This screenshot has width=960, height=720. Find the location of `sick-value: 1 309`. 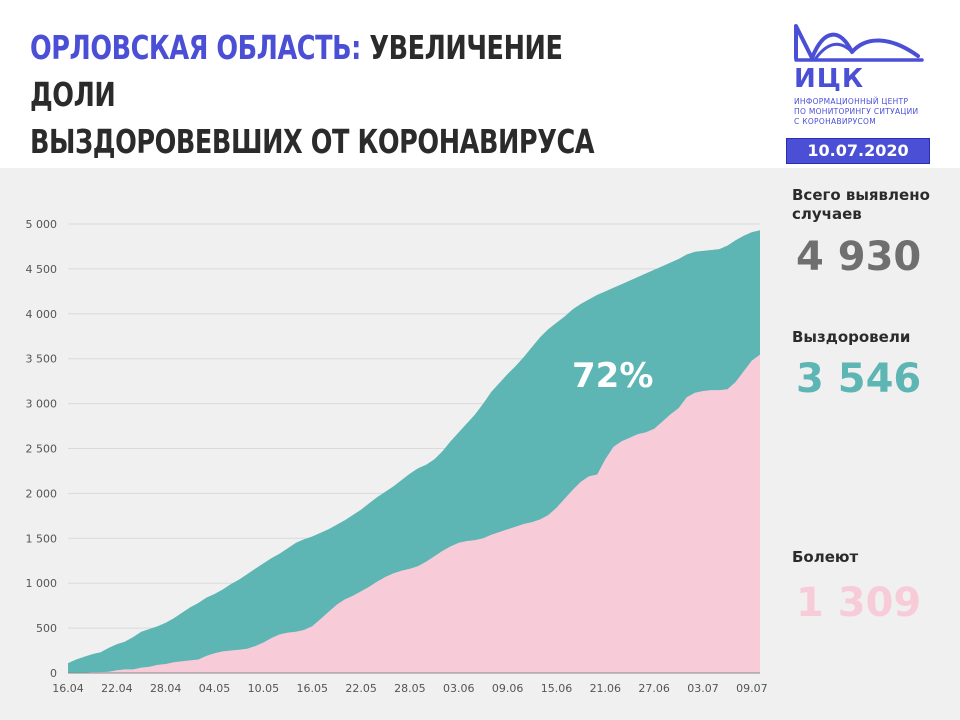

sick-value: 1 309 is located at coordinates (859, 603).